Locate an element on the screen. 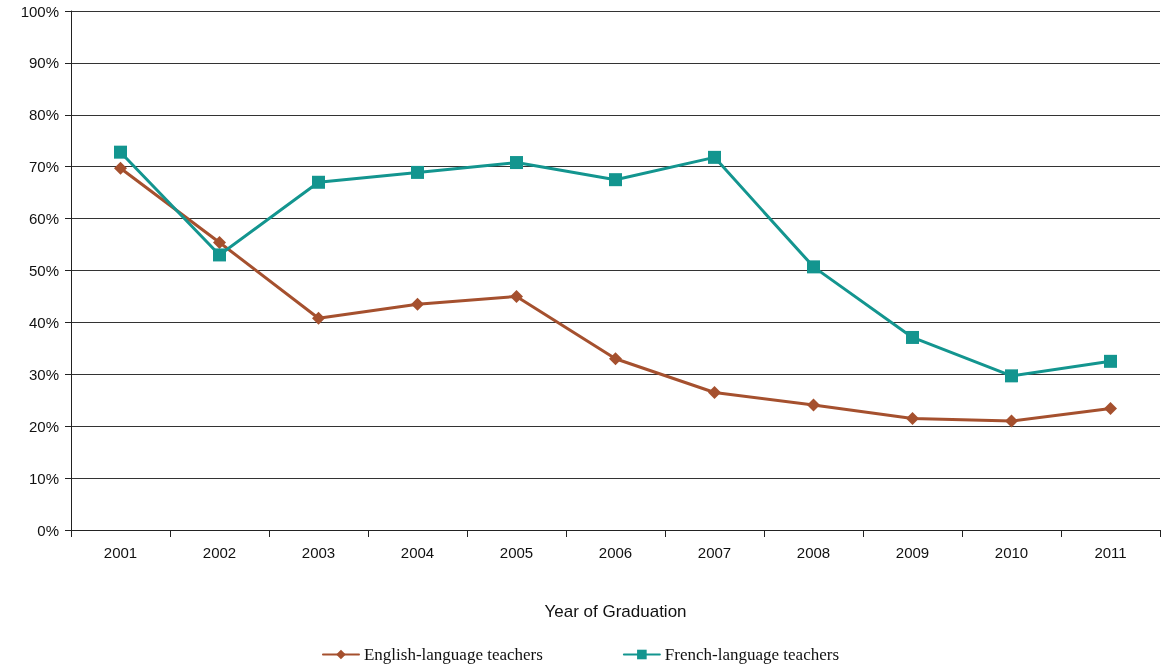  x-tick-label: 2008 is located at coordinates (813, 552).